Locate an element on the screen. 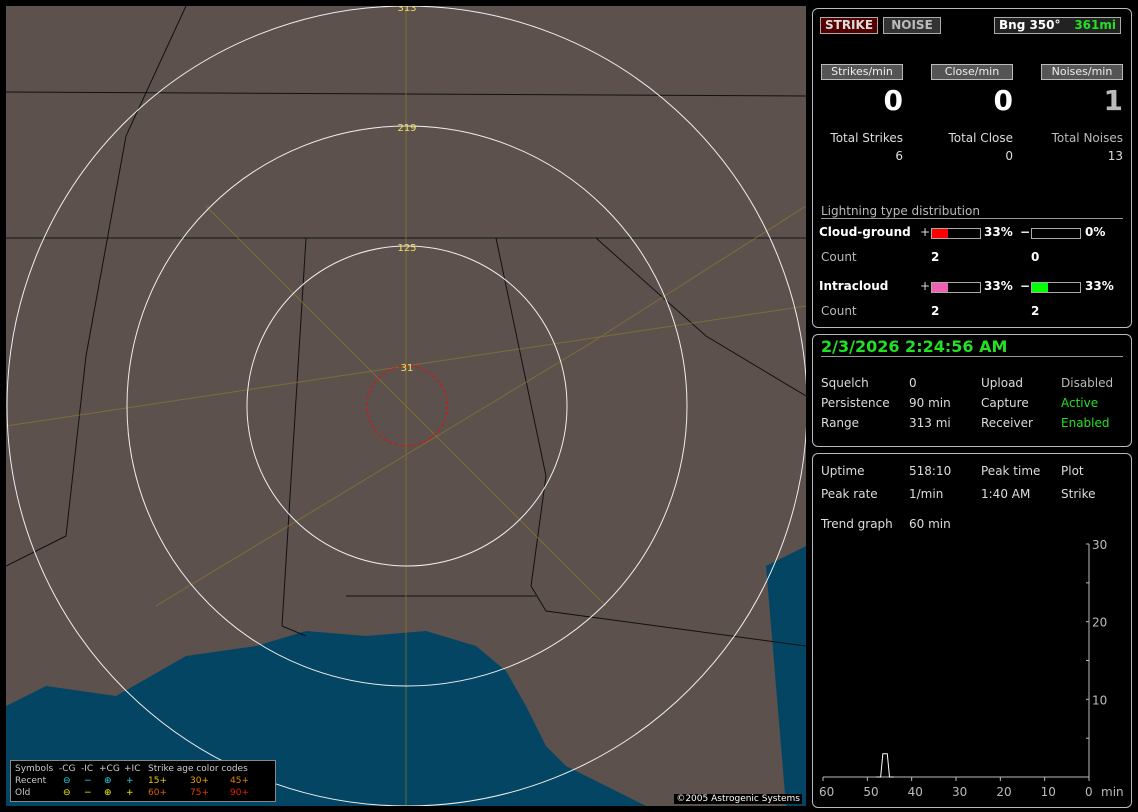  distance-value: 361mi is located at coordinates (1095, 25).